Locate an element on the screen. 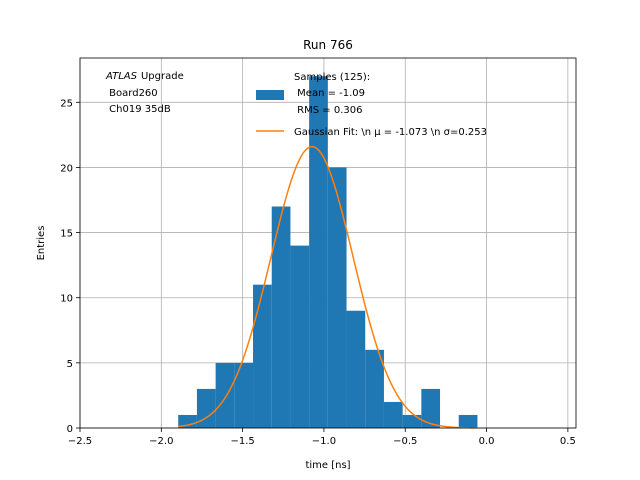 The height and width of the screenshot is (480, 640). legend-samples-line-1: Samples (125): is located at coordinates (332, 77).